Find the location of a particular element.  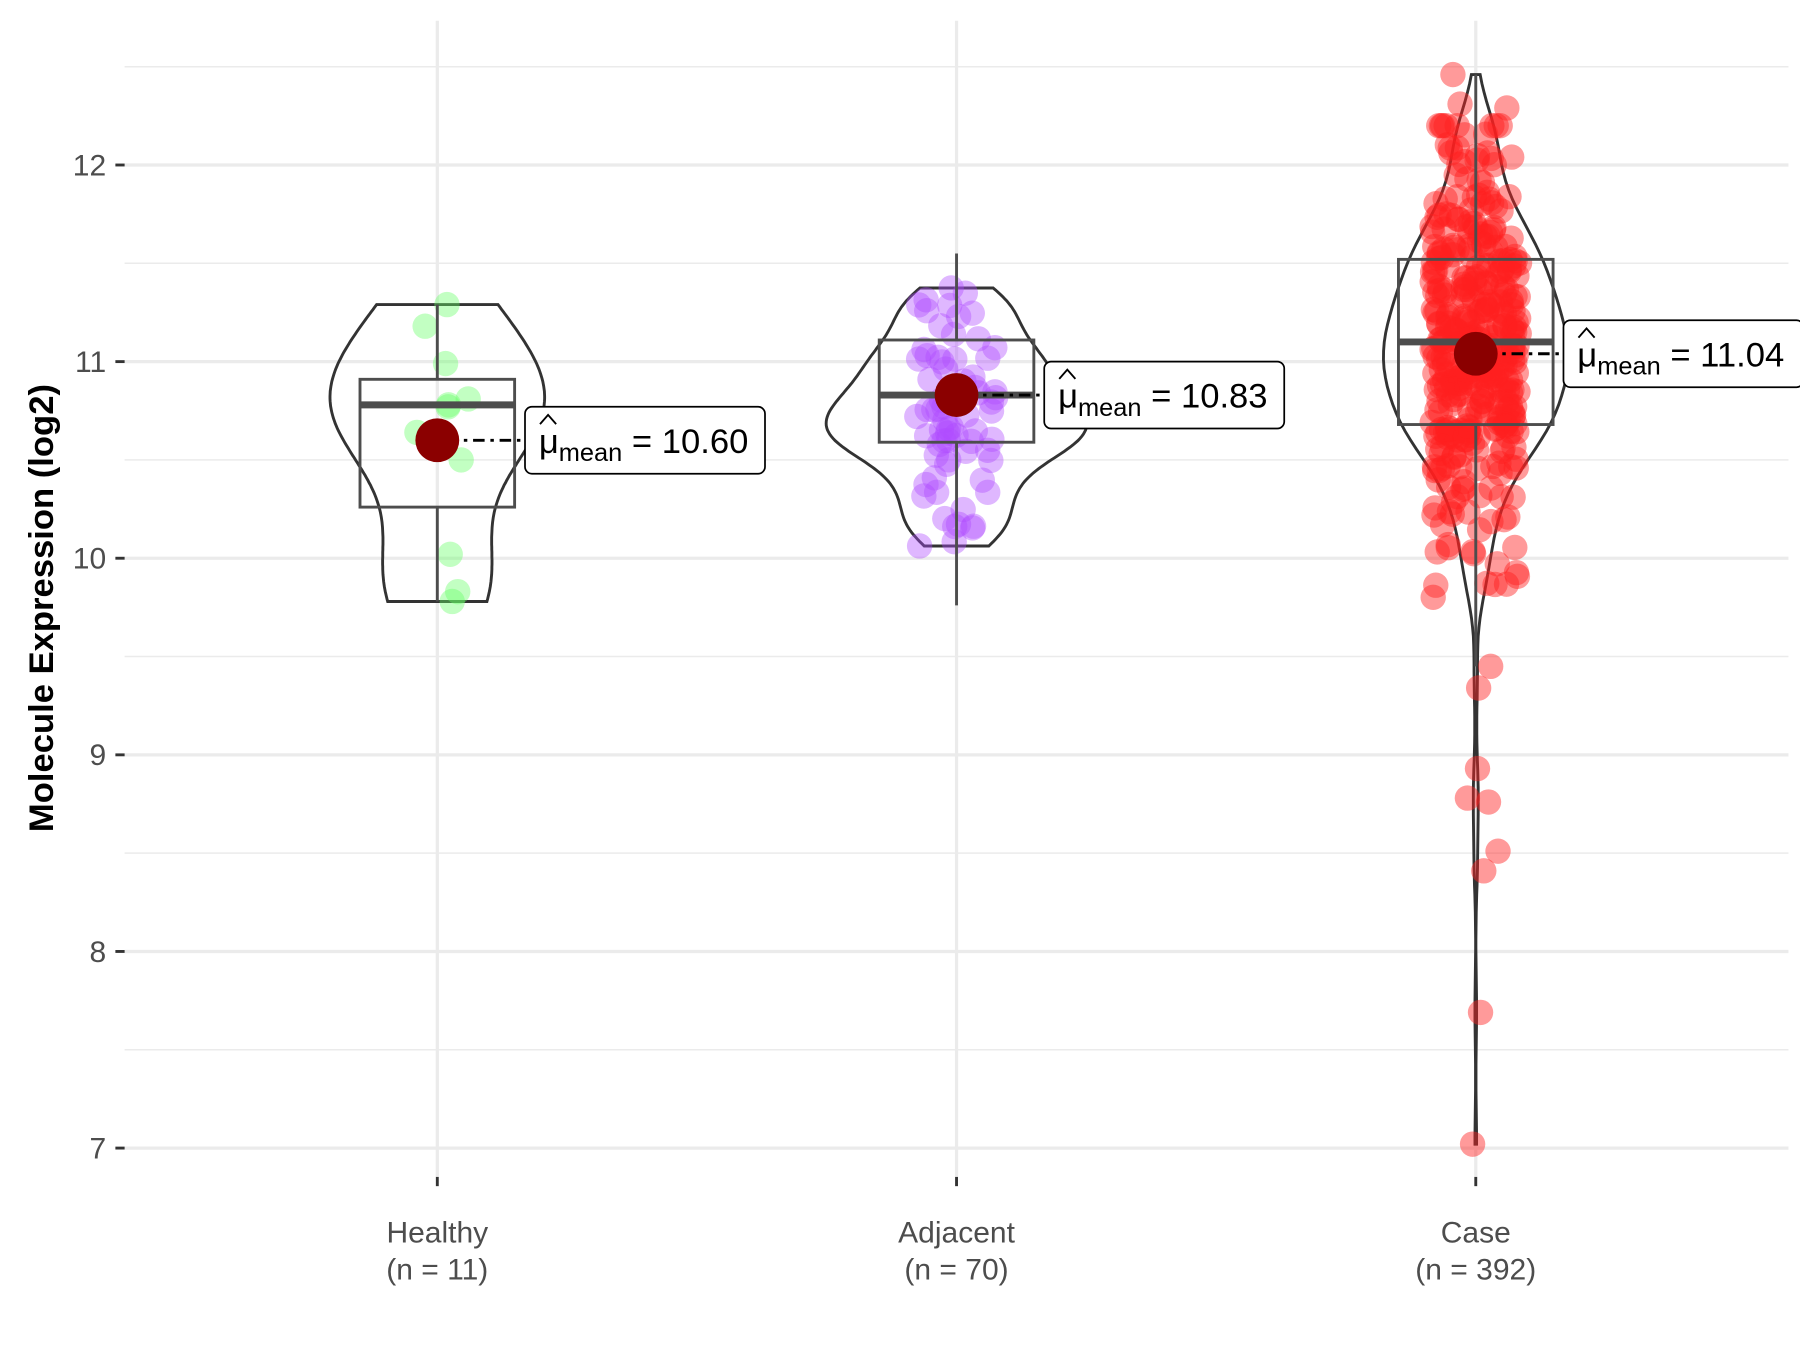

mean-label-text: μmean = 10.83 is located at coordinates (1163, 400).